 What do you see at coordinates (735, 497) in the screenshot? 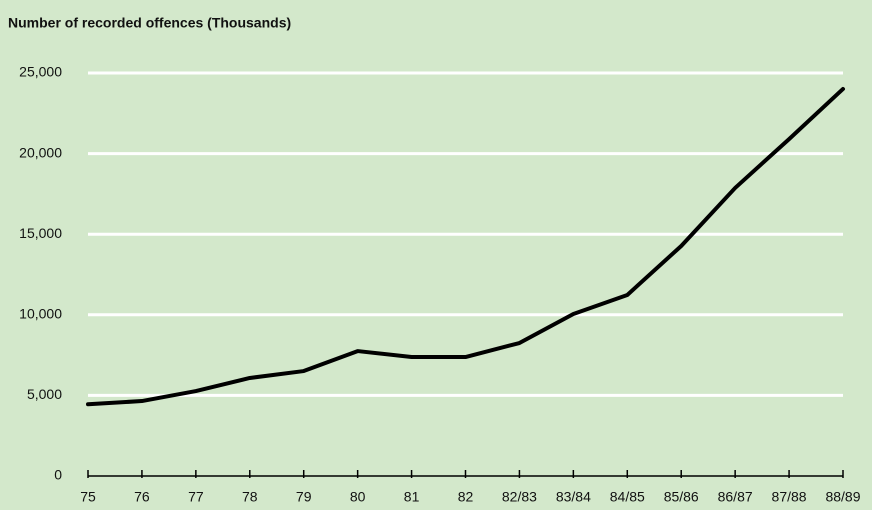
I see `x-tick-label: 86/87` at bounding box center [735, 497].